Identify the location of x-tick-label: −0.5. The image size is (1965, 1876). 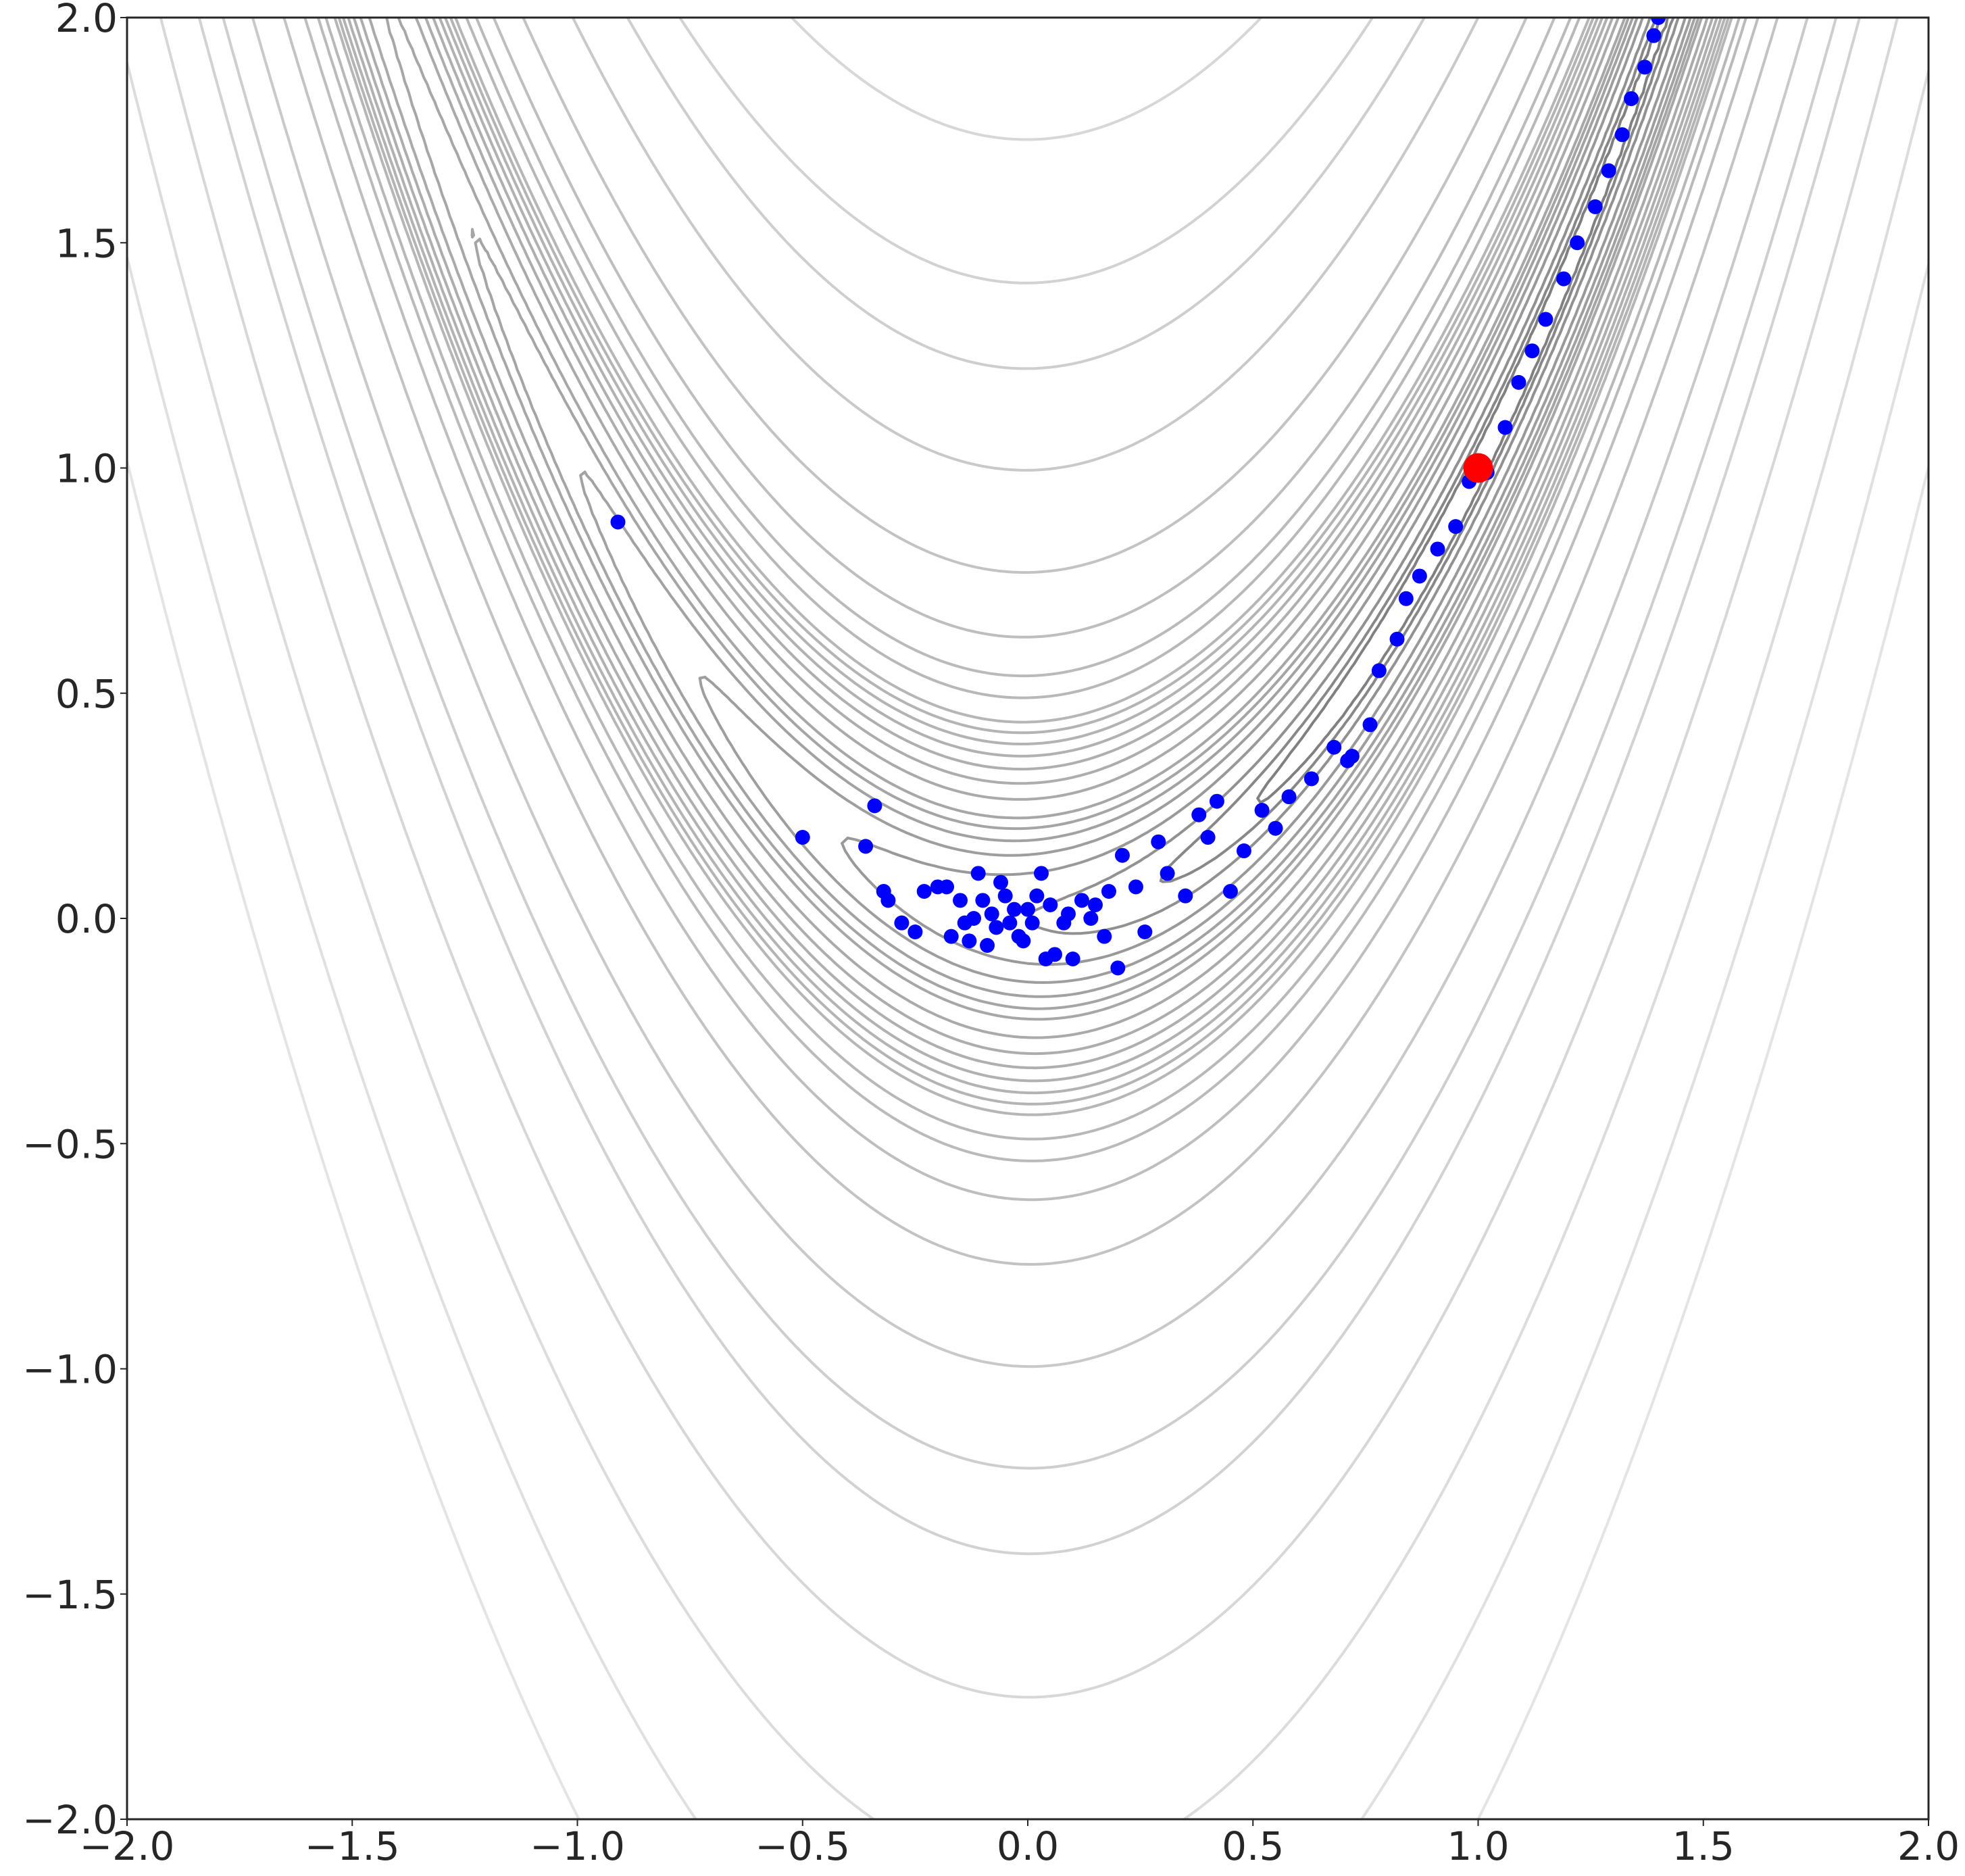
(802, 1846).